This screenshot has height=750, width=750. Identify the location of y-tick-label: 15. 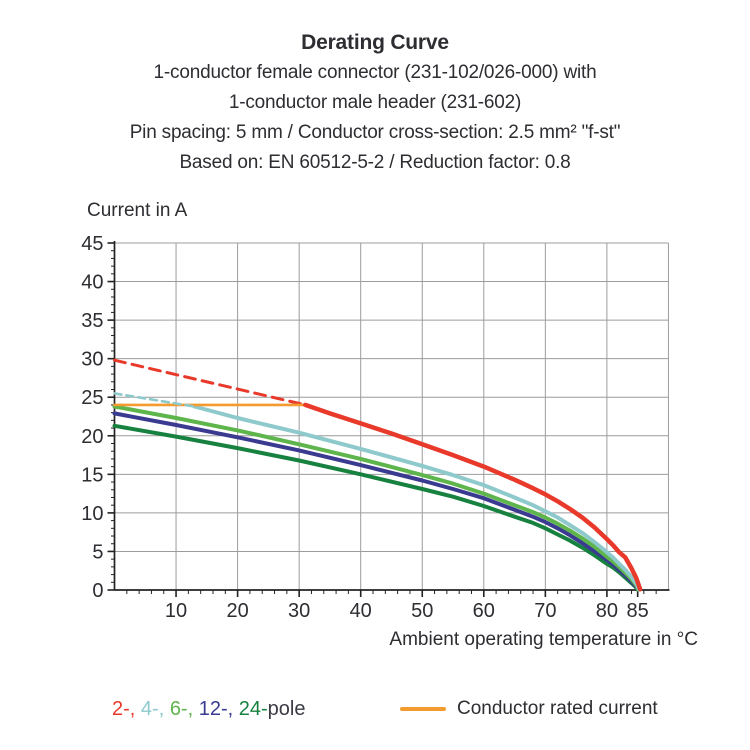
(92, 475).